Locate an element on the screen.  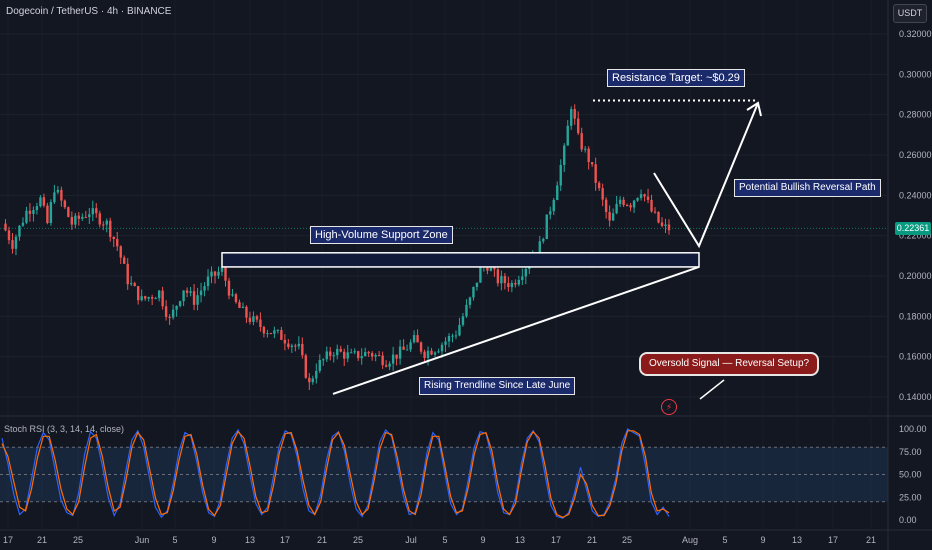
chart-title: Dogecoin / TetherUS · 4h · BINANCE is located at coordinates (89, 11).